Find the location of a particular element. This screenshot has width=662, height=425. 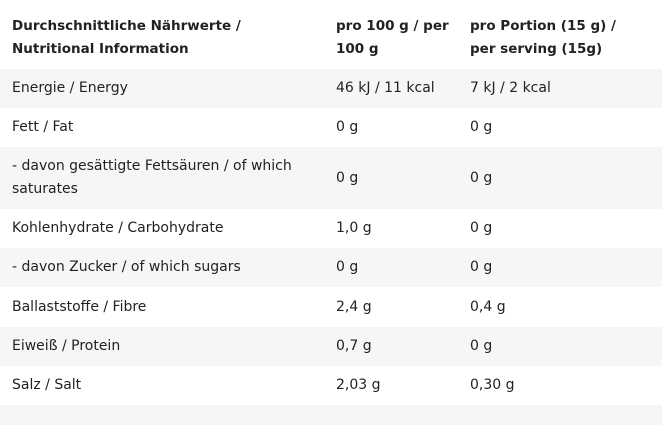

row-label: Ballaststoffe / Fibre is located at coordinates (79, 307).